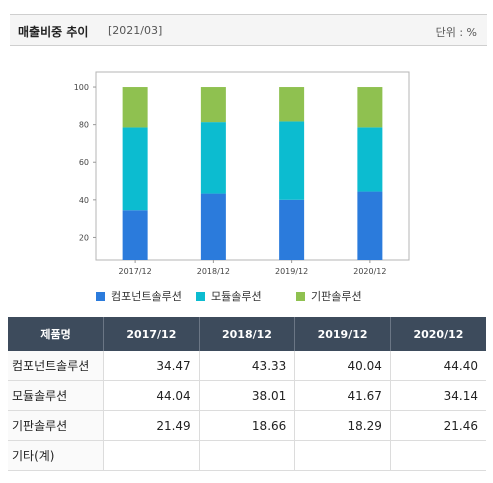 The width and height of the screenshot is (493, 483). What do you see at coordinates (342, 366) in the screenshot?
I see `table-cell: 40.04` at bounding box center [342, 366].